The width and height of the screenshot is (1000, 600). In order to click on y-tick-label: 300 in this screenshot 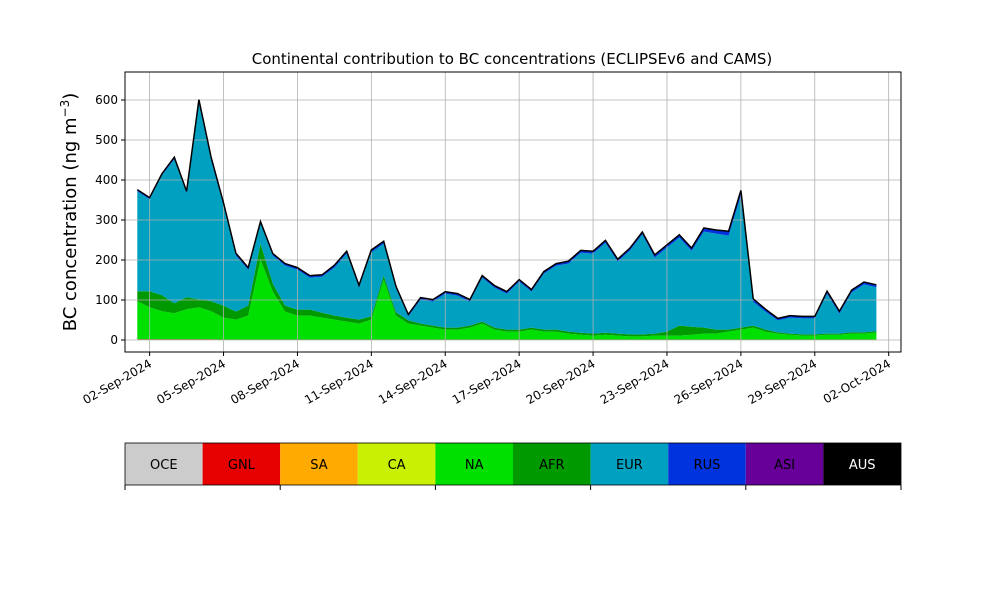, I will do `click(106, 220)`.